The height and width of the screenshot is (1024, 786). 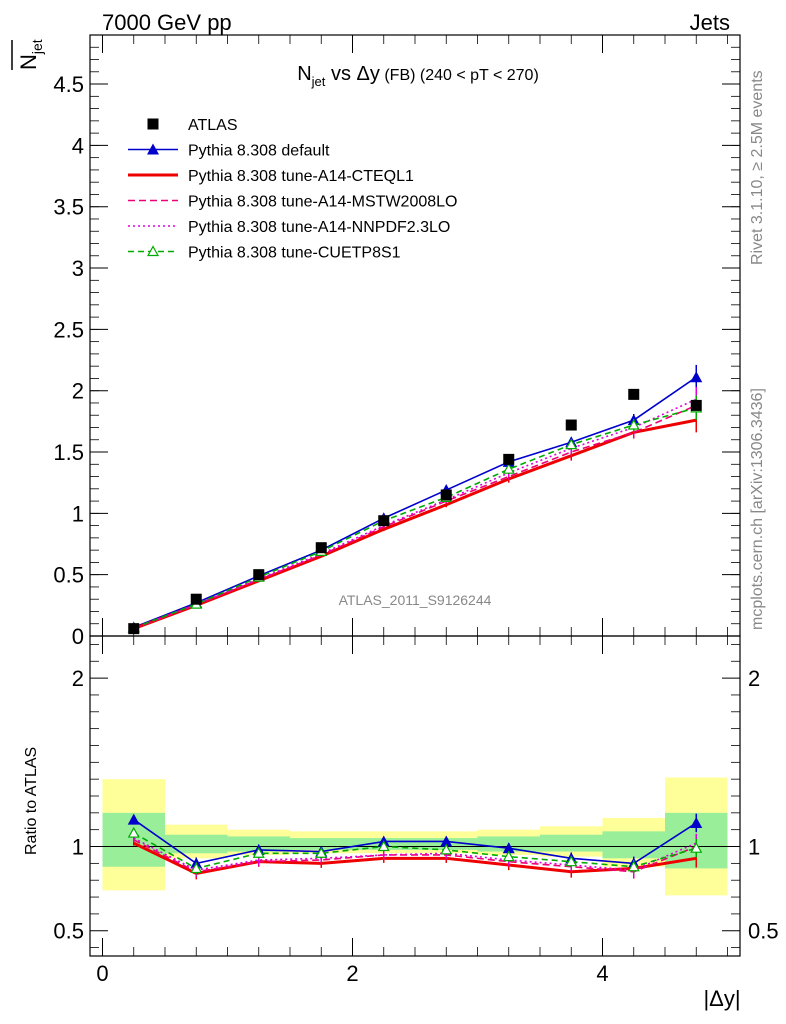 I want to click on ratio-bands, so click(x=415, y=836).